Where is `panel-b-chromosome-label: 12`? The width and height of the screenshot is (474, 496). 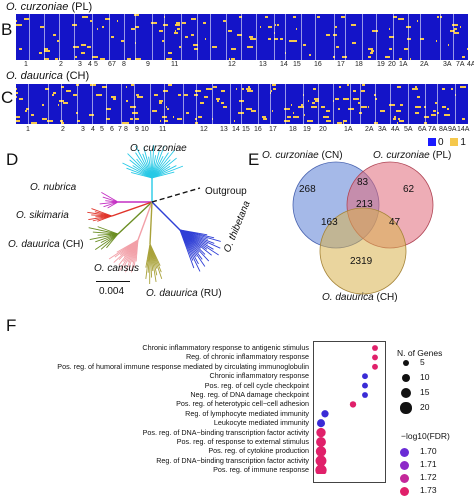
panel-b-chromosome-label: 12 is located at coordinates (232, 64).